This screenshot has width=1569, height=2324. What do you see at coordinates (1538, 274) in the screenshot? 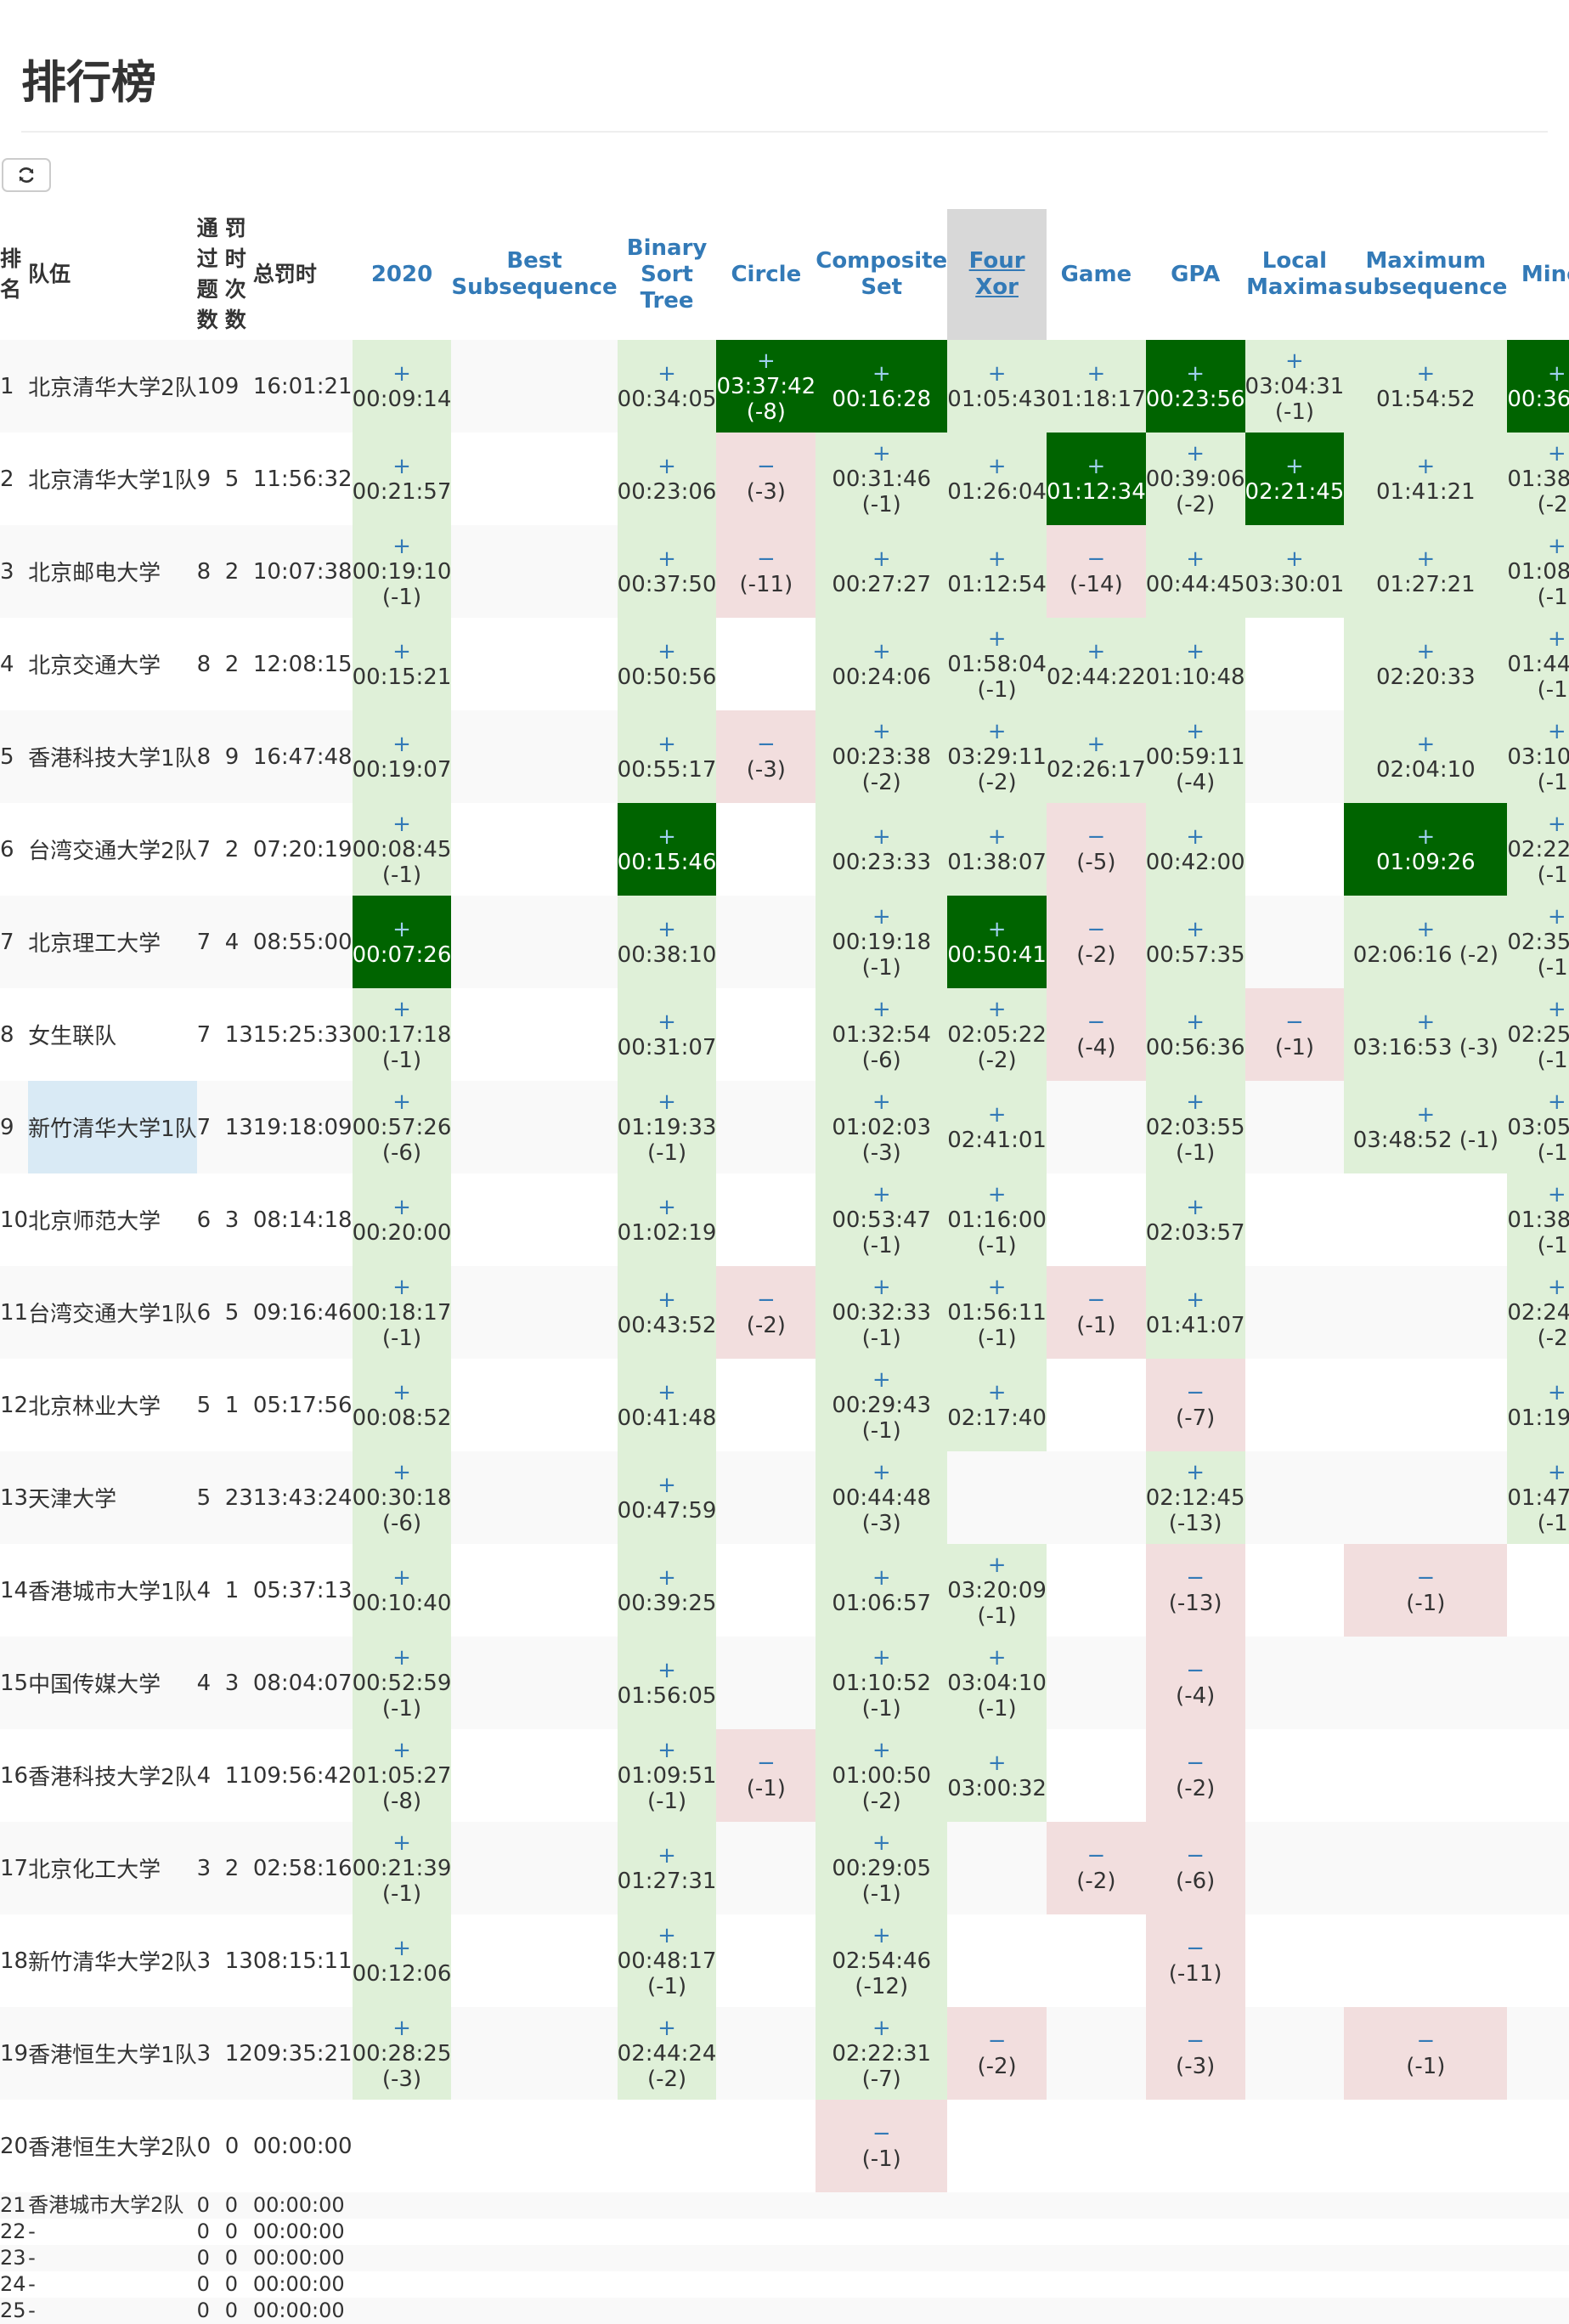
I see `problem-header-link: Miner` at bounding box center [1538, 274].